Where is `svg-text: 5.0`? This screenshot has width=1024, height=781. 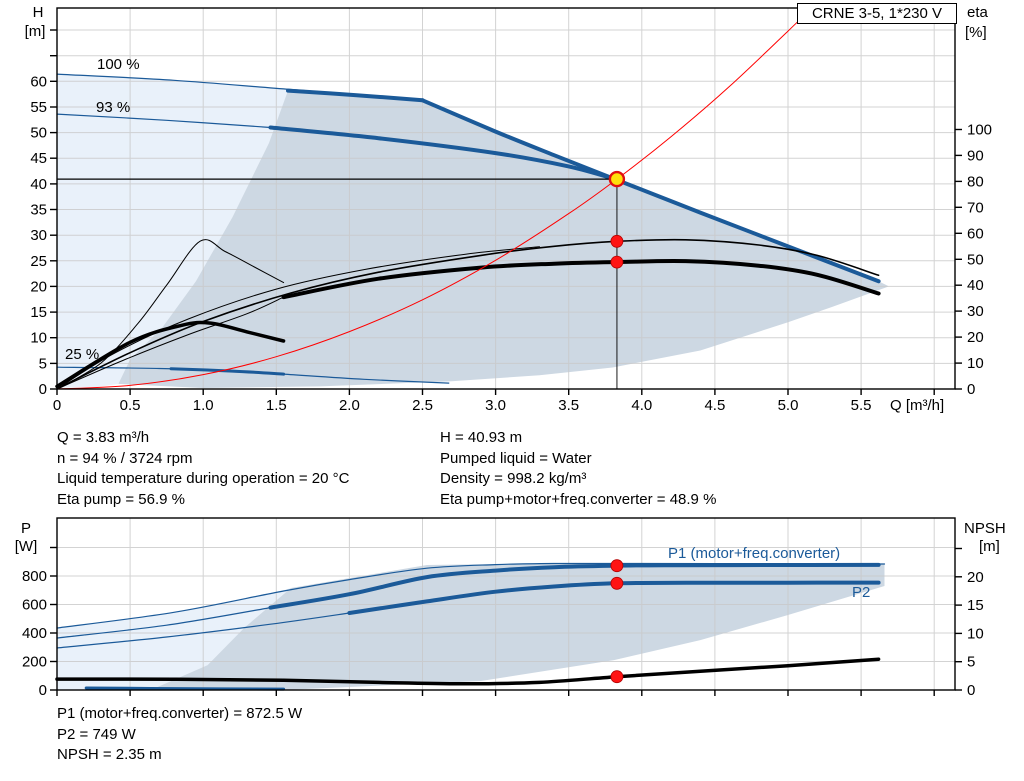
svg-text: 5.0 is located at coordinates (788, 405).